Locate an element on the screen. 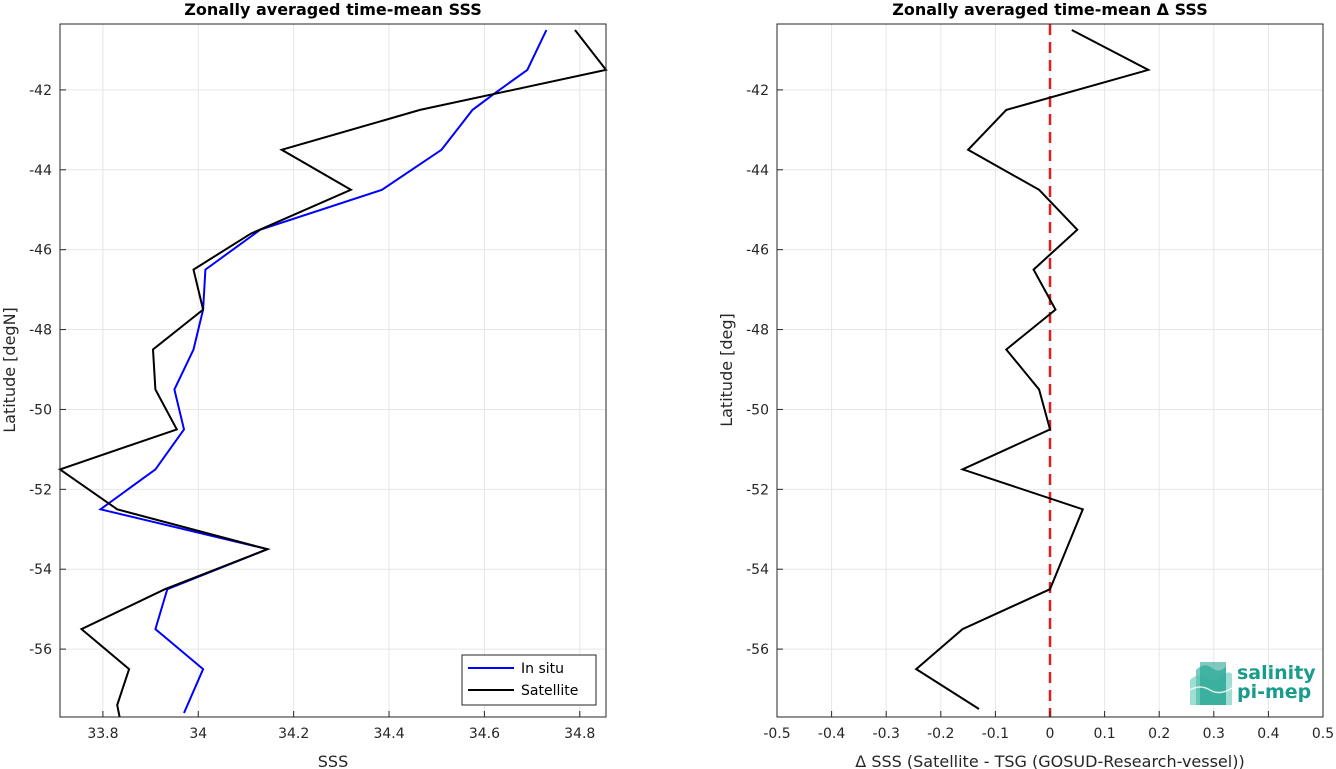 The height and width of the screenshot is (769, 1336). legend-label-satellite: Satellite is located at coordinates (549, 691).